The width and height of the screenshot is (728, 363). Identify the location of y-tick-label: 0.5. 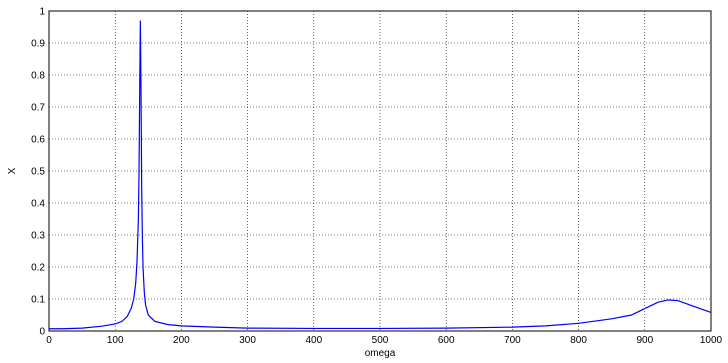
(38, 172).